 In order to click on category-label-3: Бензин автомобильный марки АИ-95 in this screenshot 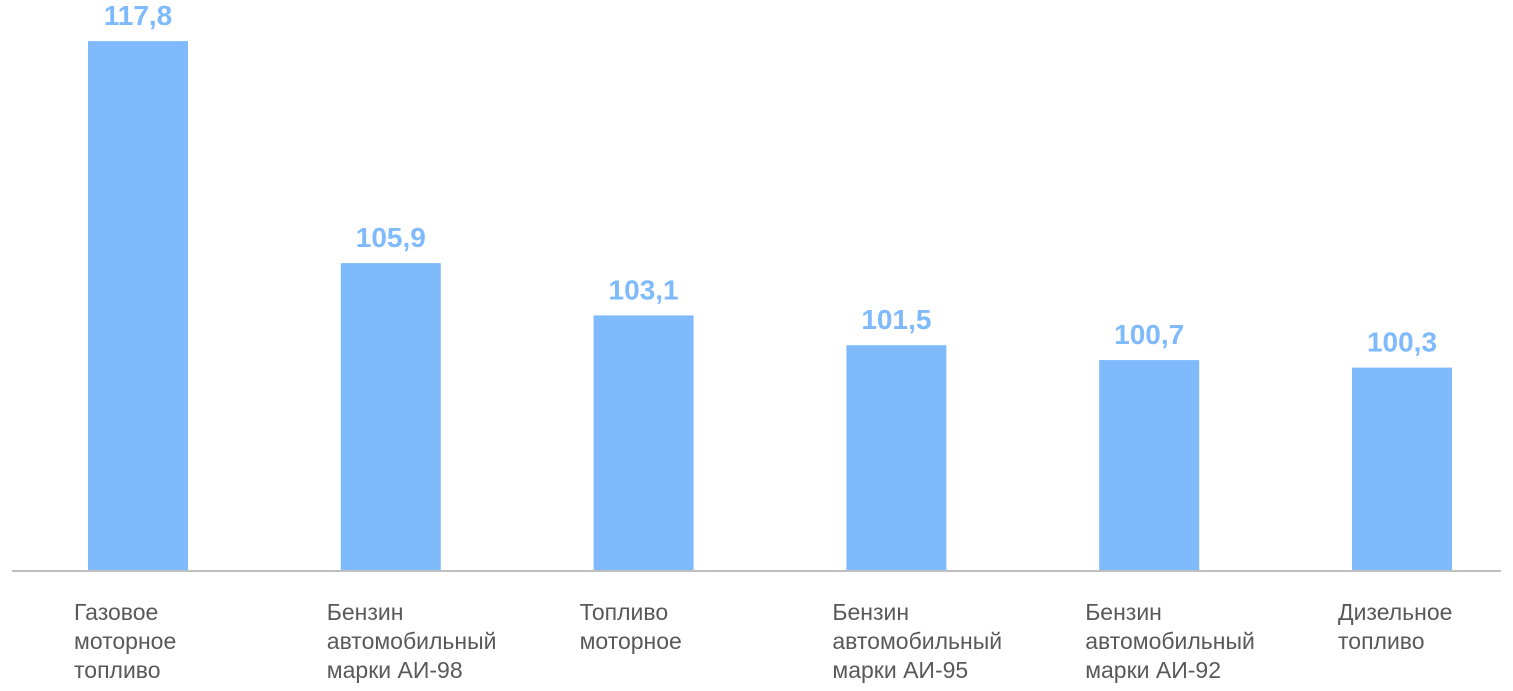, I will do `click(917, 641)`.